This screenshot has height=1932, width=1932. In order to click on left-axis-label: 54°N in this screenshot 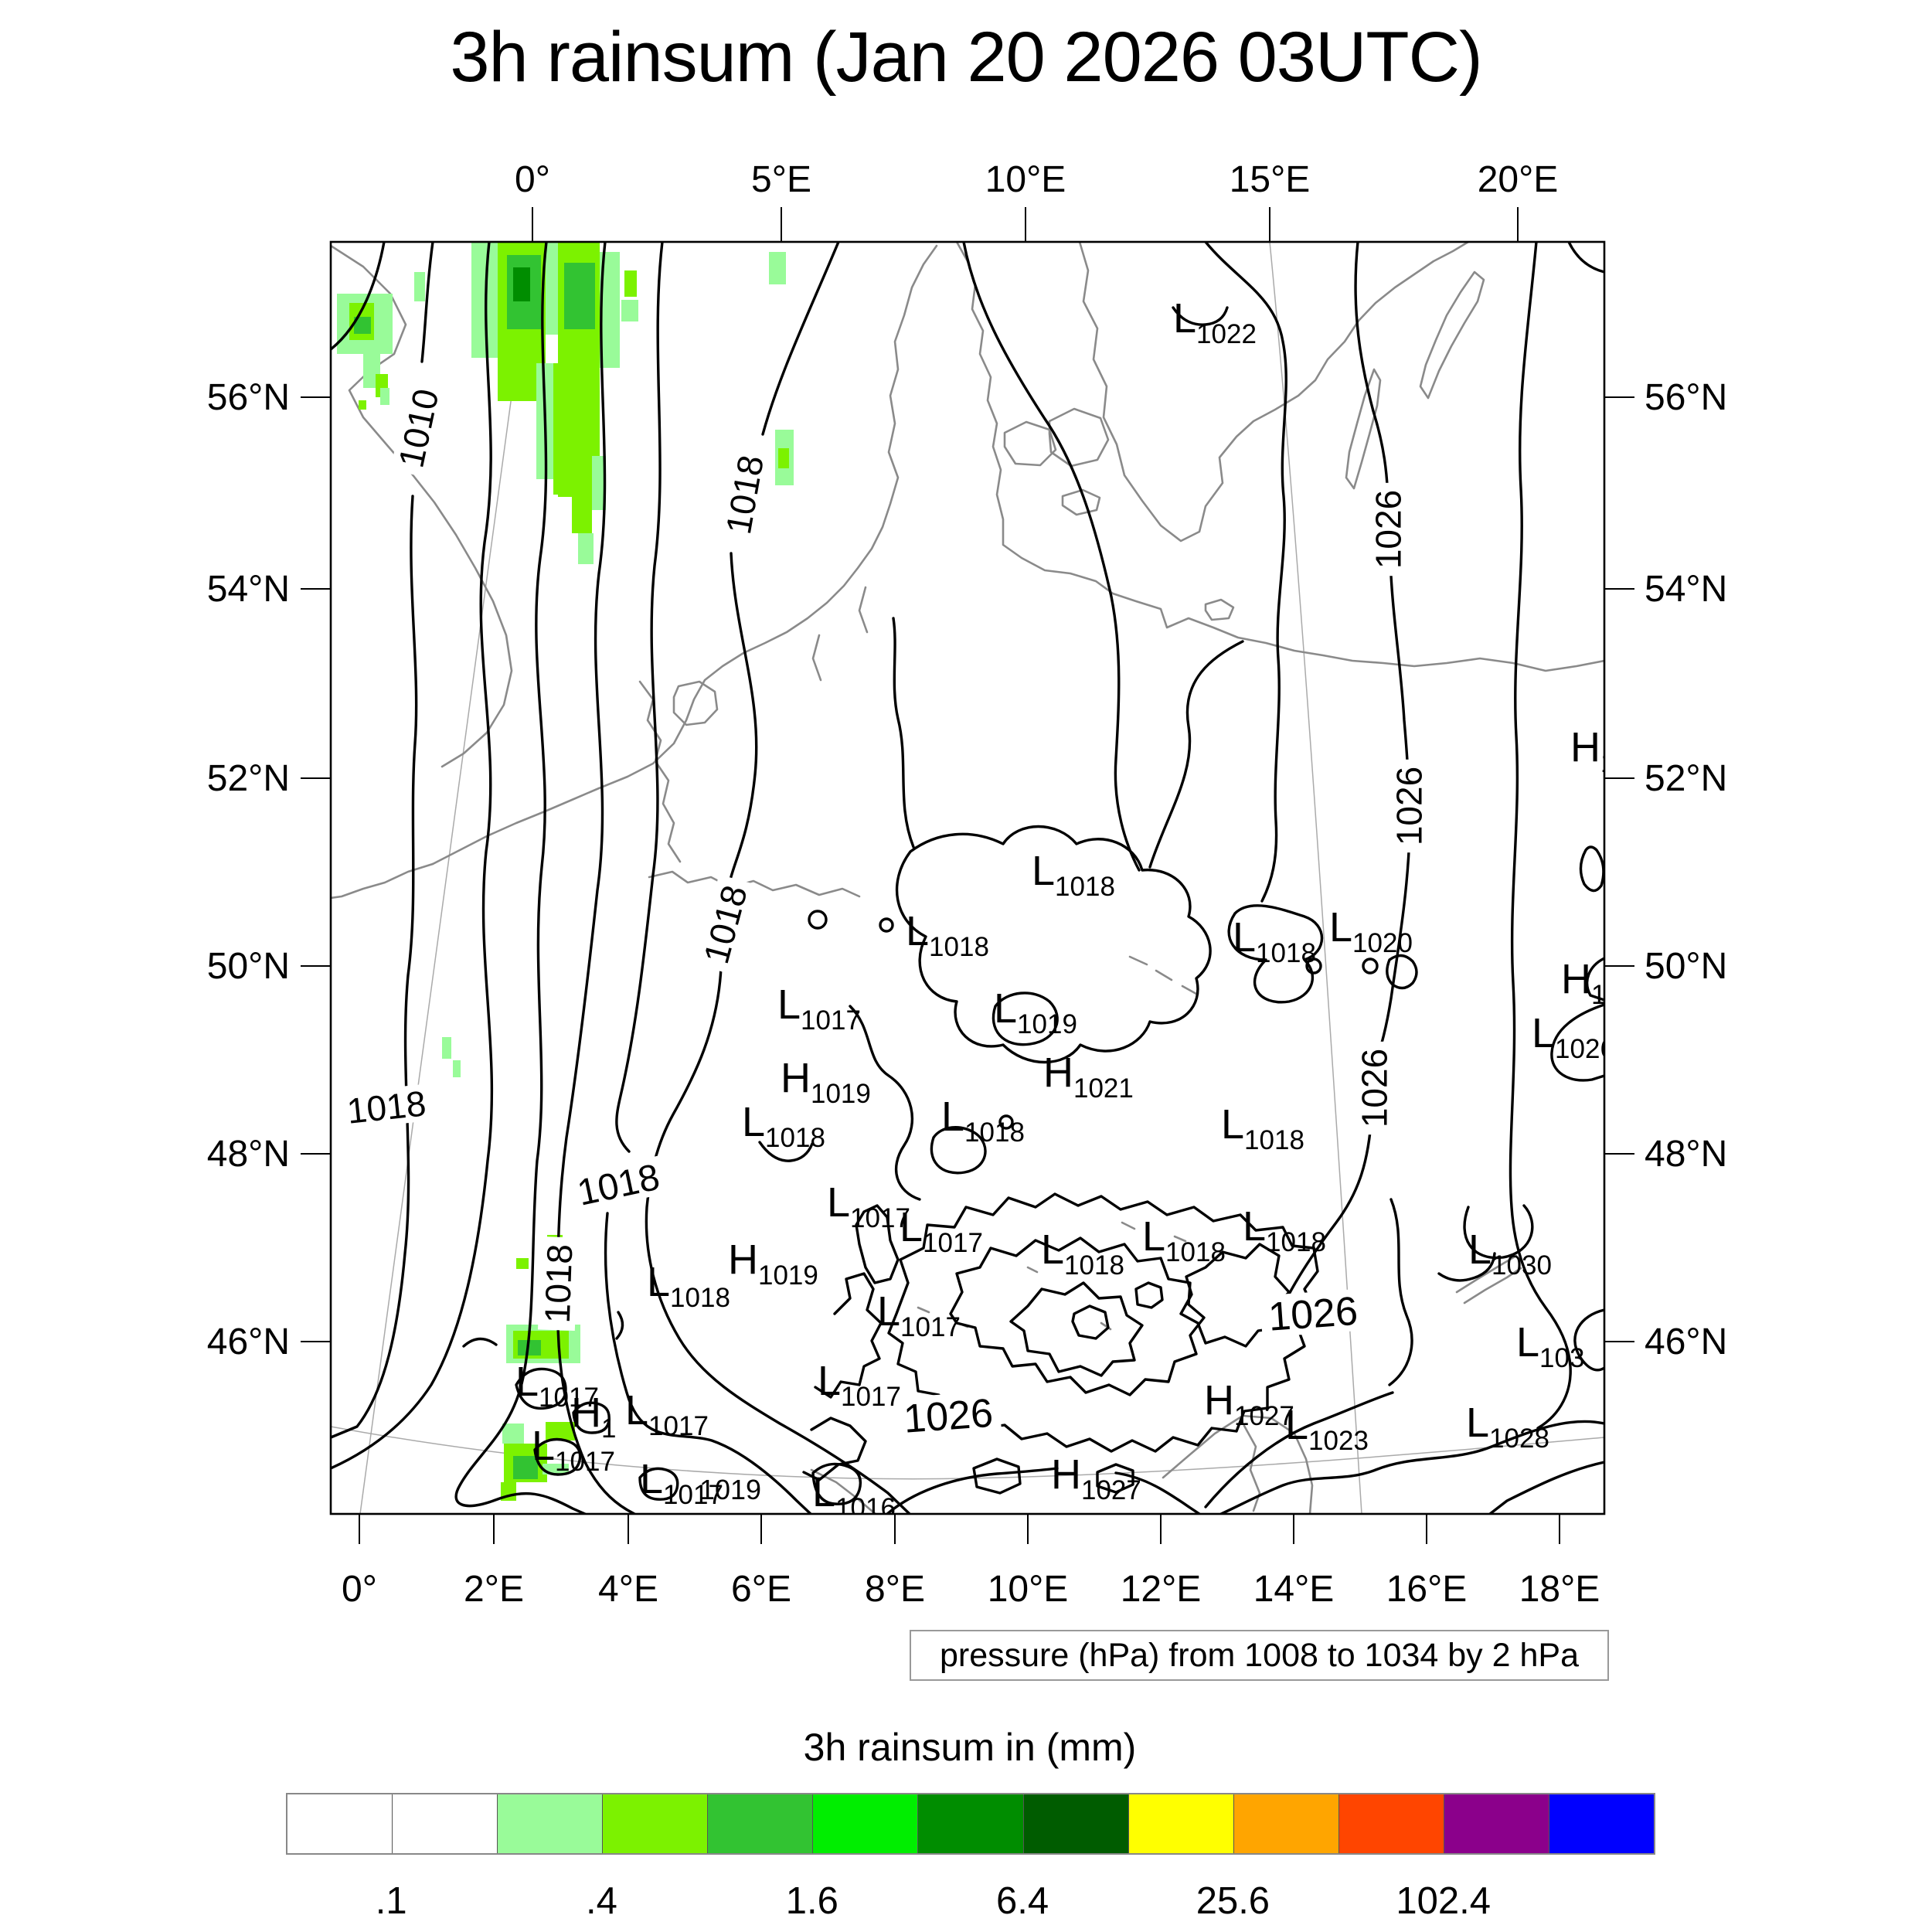, I will do `click(248, 589)`.